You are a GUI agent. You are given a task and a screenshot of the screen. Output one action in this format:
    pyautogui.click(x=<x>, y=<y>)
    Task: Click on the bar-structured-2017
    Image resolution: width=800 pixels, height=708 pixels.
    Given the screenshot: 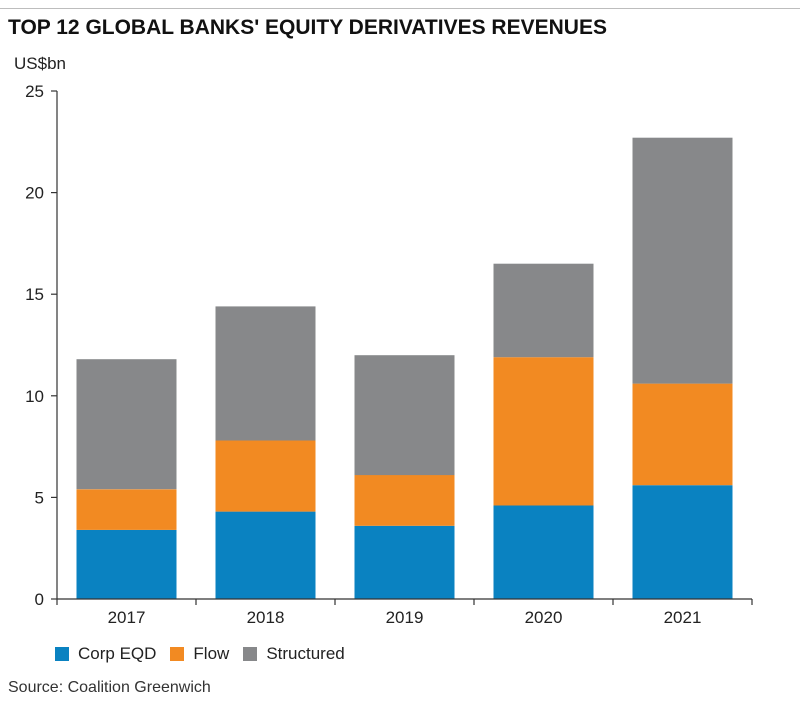 What is the action you would take?
    pyautogui.click(x=126, y=424)
    